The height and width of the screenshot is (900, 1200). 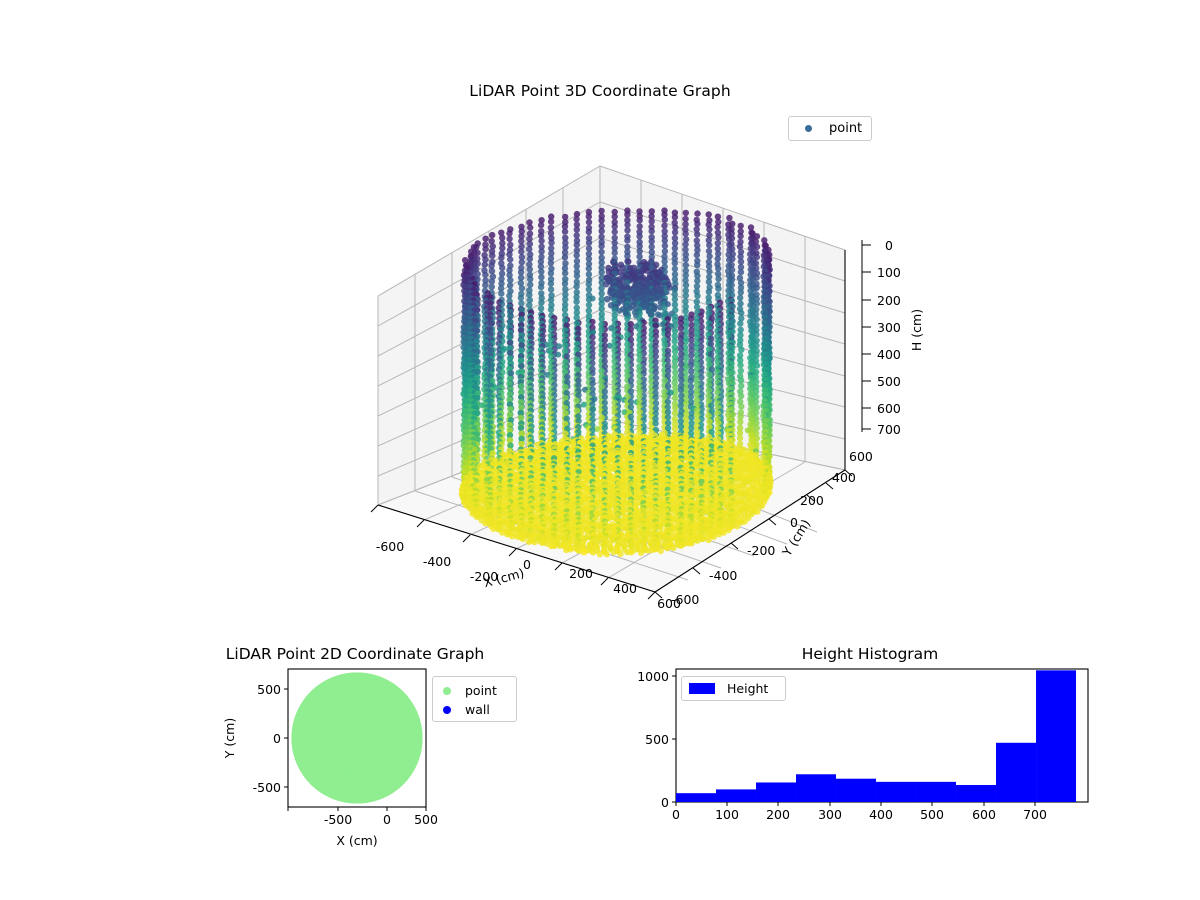 What do you see at coordinates (866, 336) in the screenshot?
I see `zticks-3d` at bounding box center [866, 336].